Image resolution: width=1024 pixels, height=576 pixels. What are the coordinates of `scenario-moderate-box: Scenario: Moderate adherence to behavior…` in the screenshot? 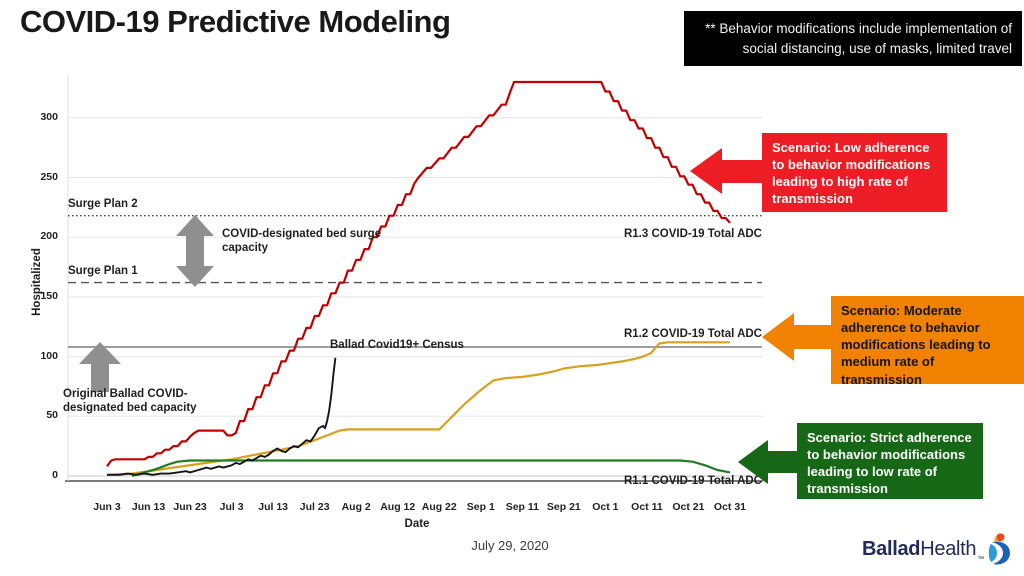 It's located at (927, 341).